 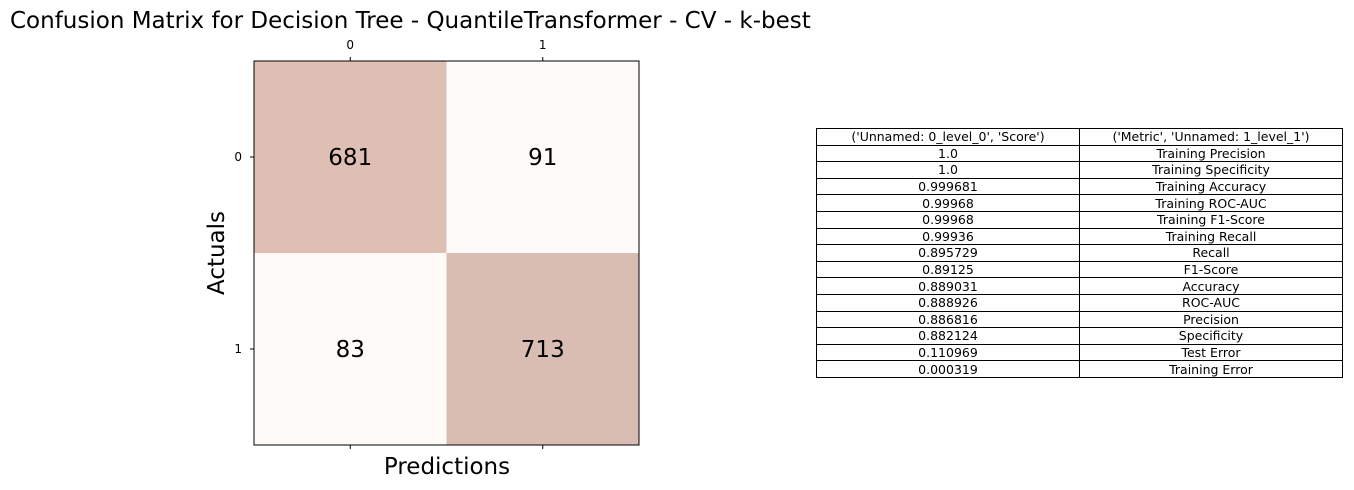 I want to click on y-tick-label-1: 1, so click(x=238, y=349).